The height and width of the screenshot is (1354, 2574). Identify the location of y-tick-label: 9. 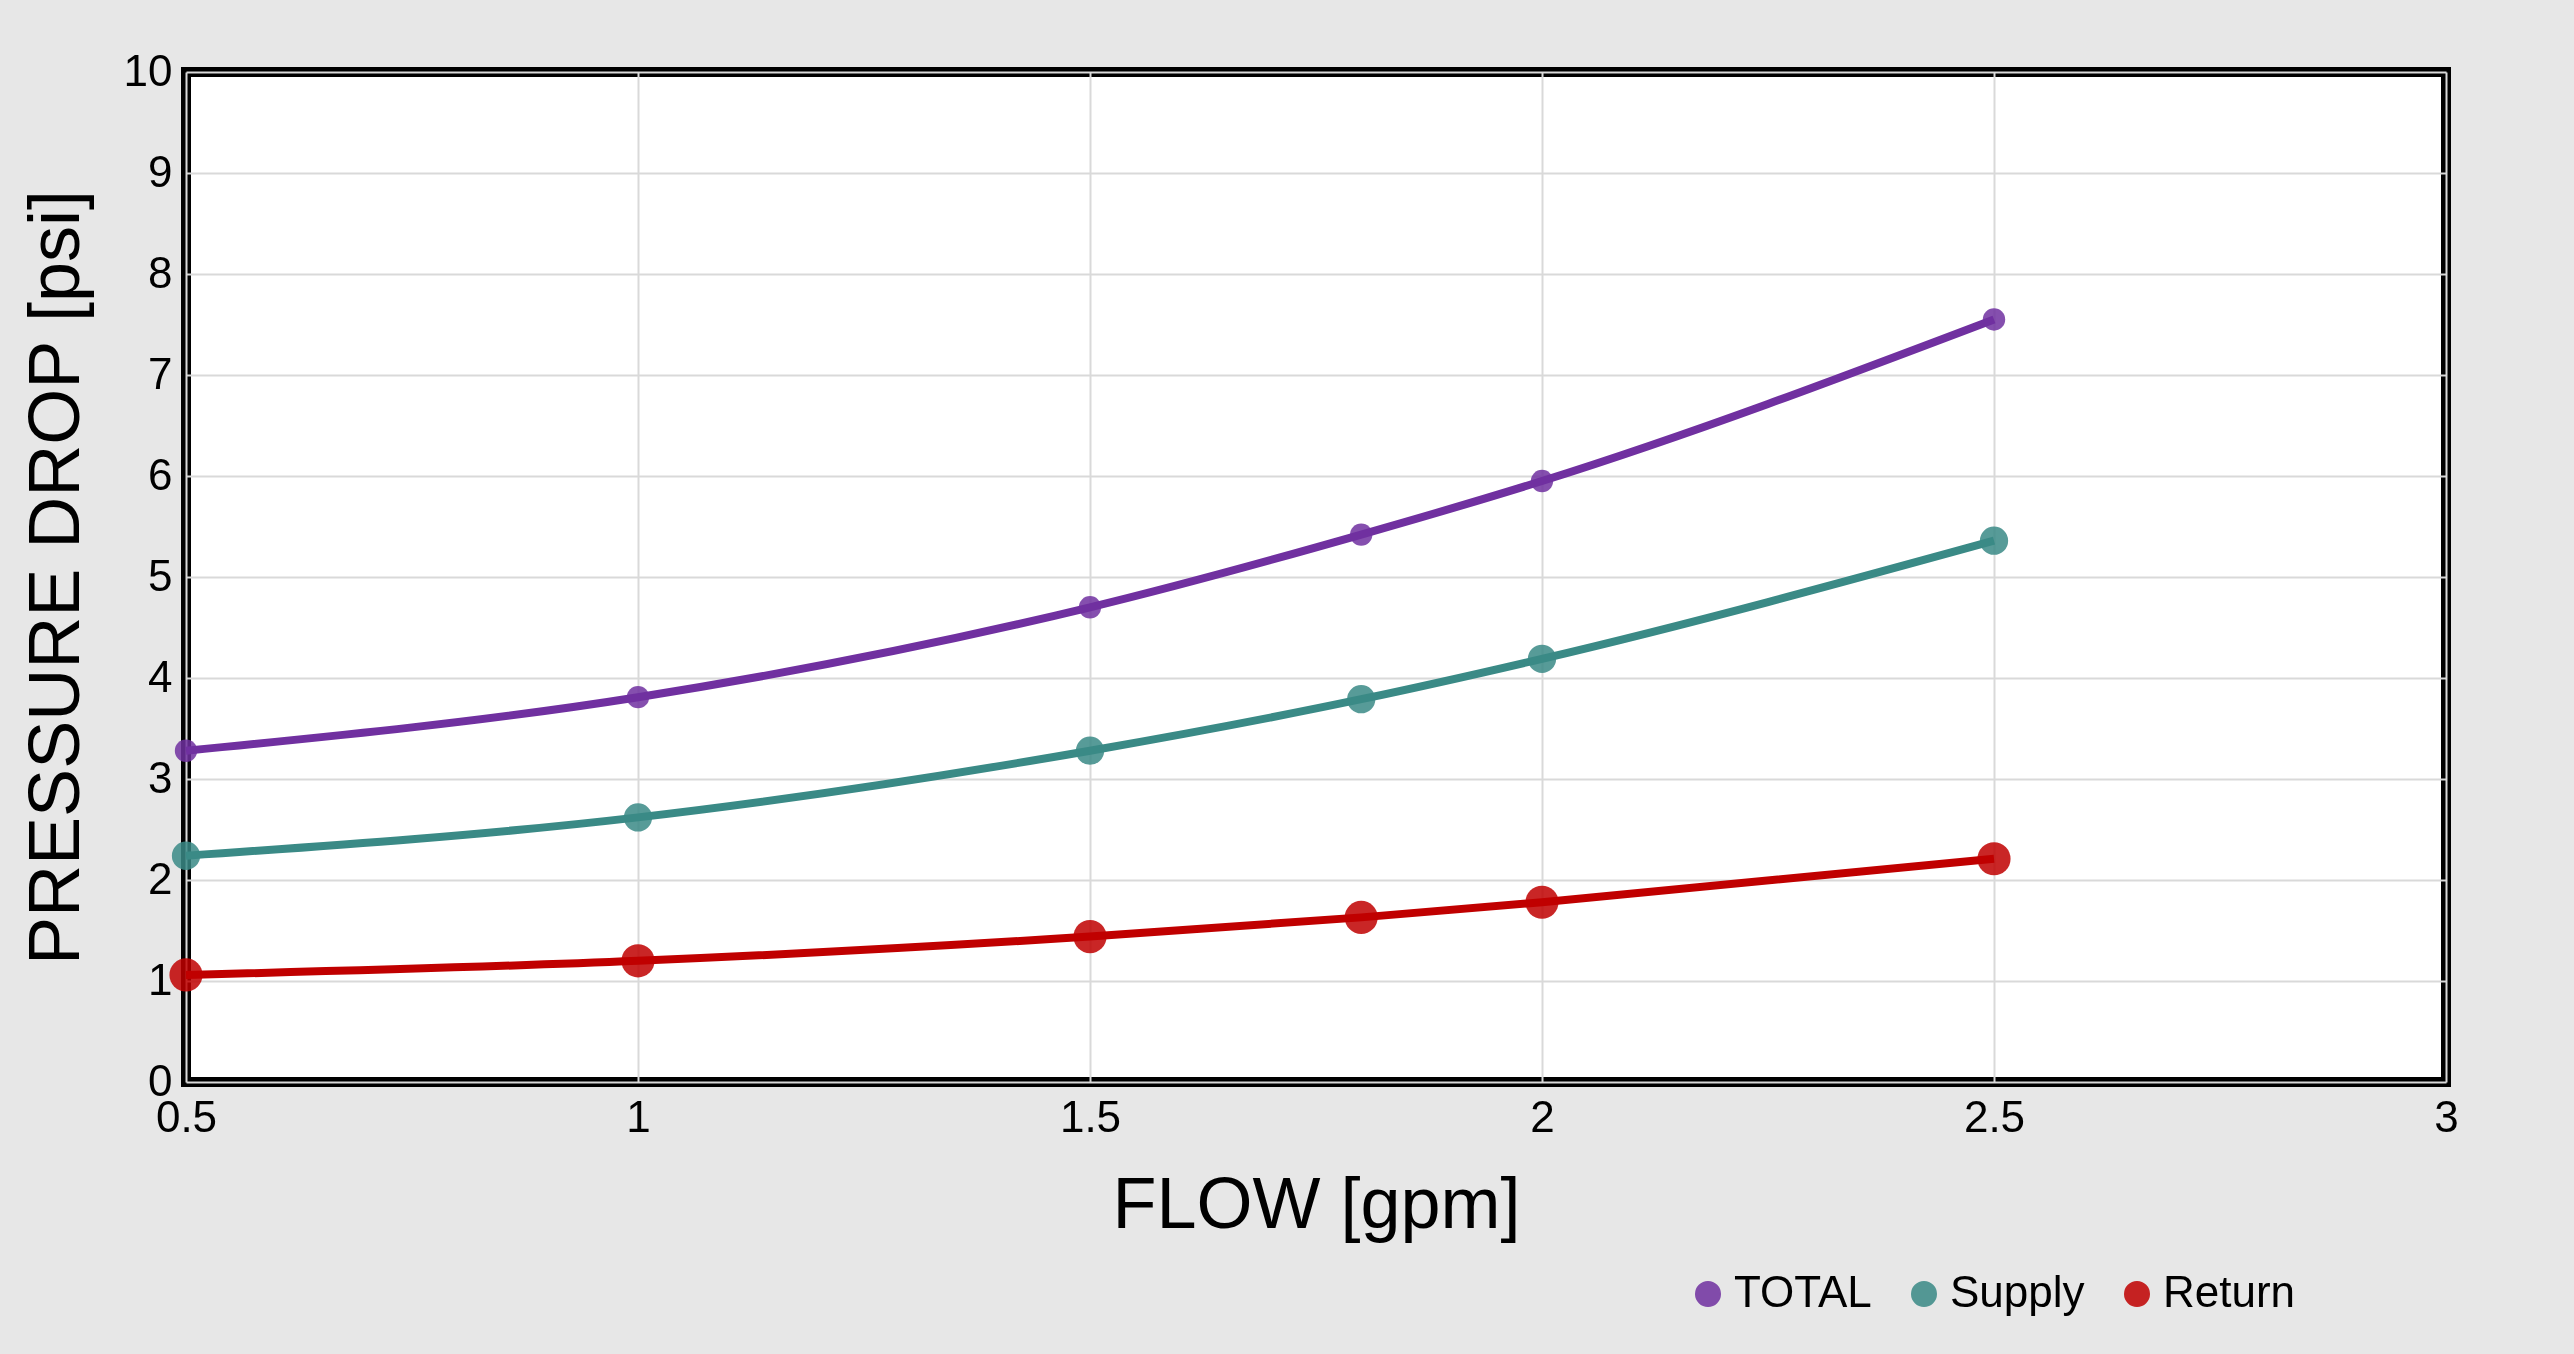
(160, 171).